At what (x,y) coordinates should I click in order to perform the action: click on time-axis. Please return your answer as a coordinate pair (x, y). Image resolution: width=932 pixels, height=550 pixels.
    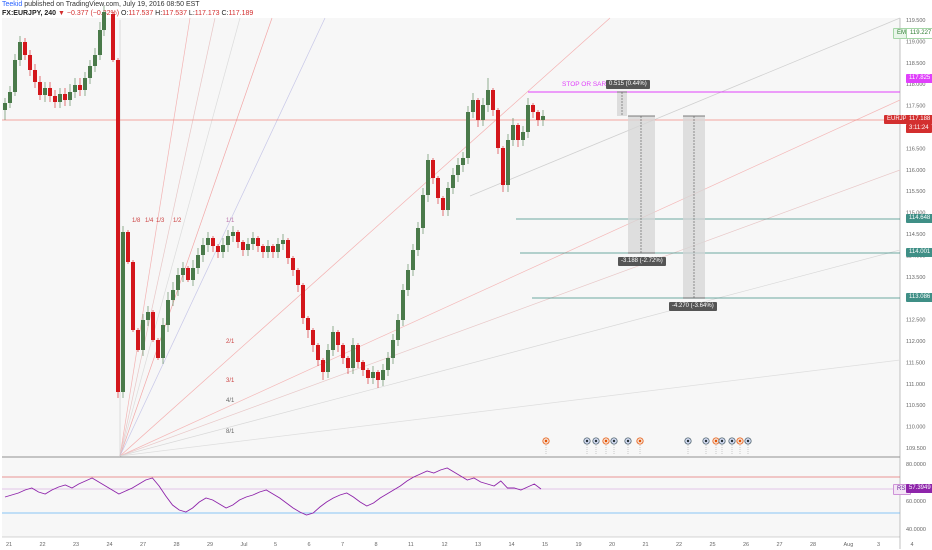
    Looking at the image, I should click on (451, 543).